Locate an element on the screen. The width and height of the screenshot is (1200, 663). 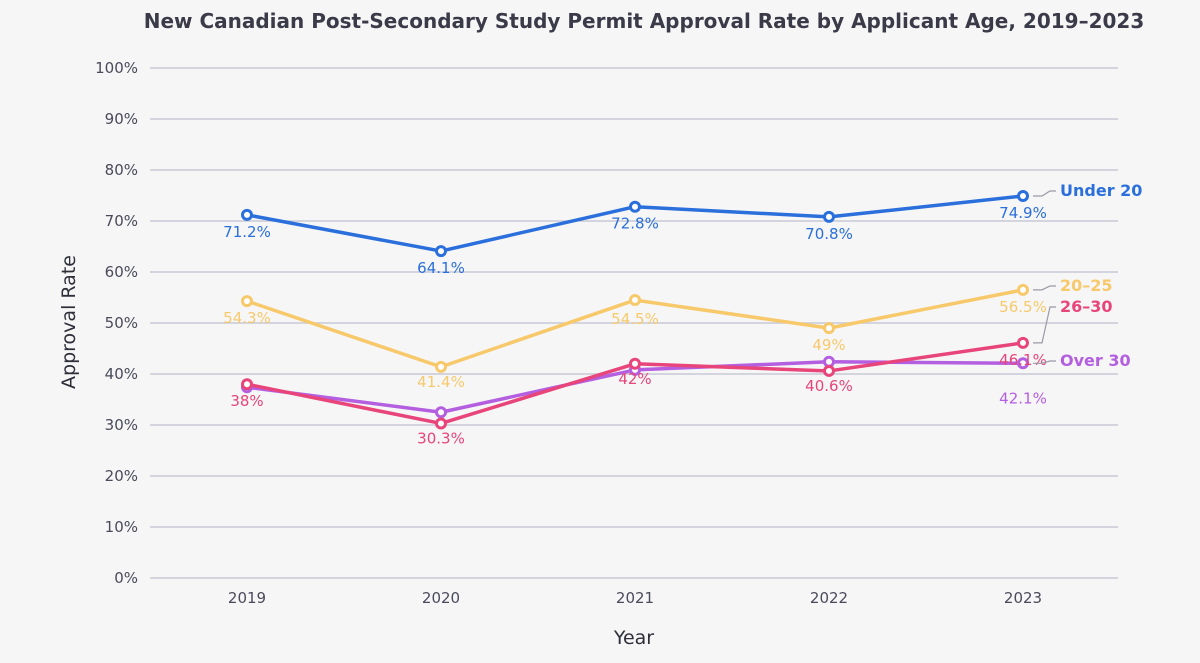
data-label: 70.8% is located at coordinates (829, 234).